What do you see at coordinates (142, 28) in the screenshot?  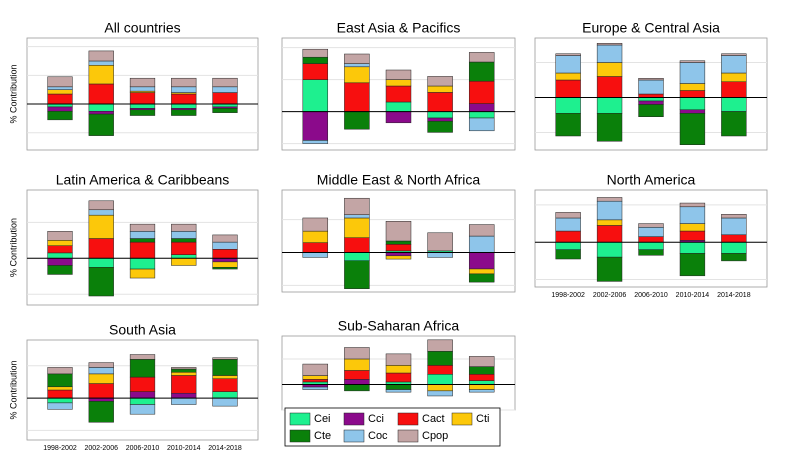 I see `panel-title: All countries` at bounding box center [142, 28].